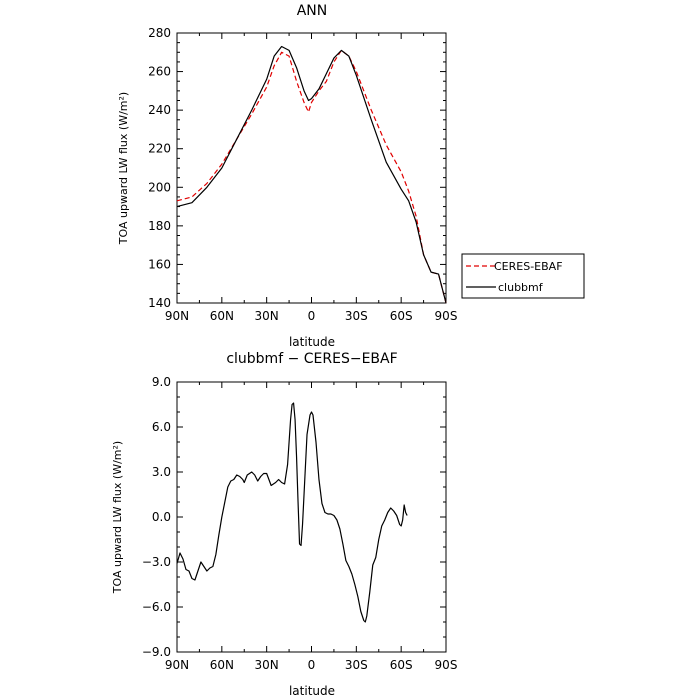  Describe the element at coordinates (161, 472) in the screenshot. I see `bottom-y-tick-label: 3.0` at that location.